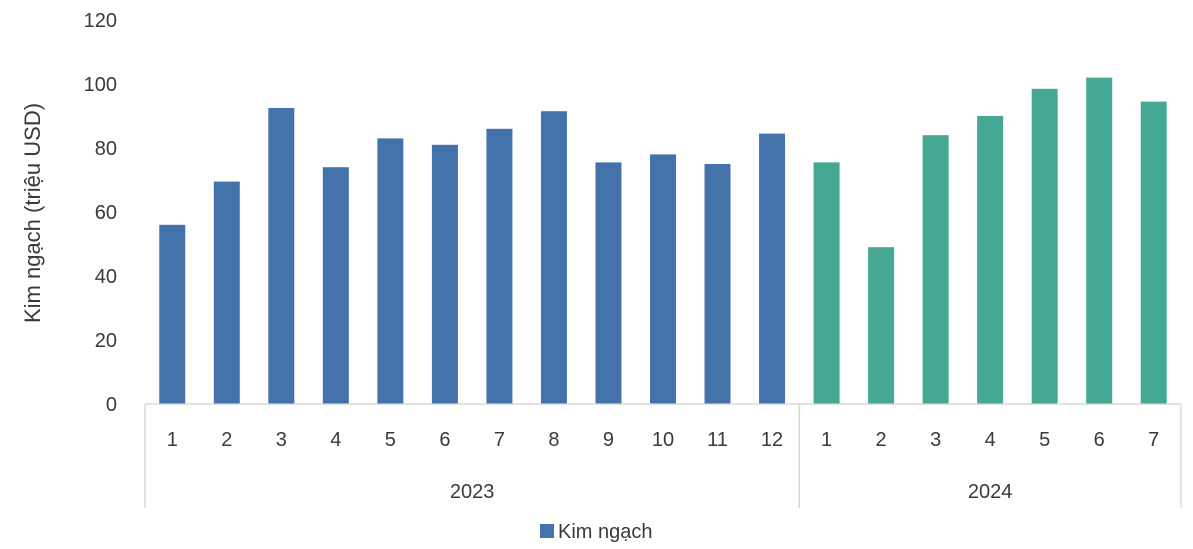  Describe the element at coordinates (100, 21) in the screenshot. I see `y-tick-label: 120` at that location.